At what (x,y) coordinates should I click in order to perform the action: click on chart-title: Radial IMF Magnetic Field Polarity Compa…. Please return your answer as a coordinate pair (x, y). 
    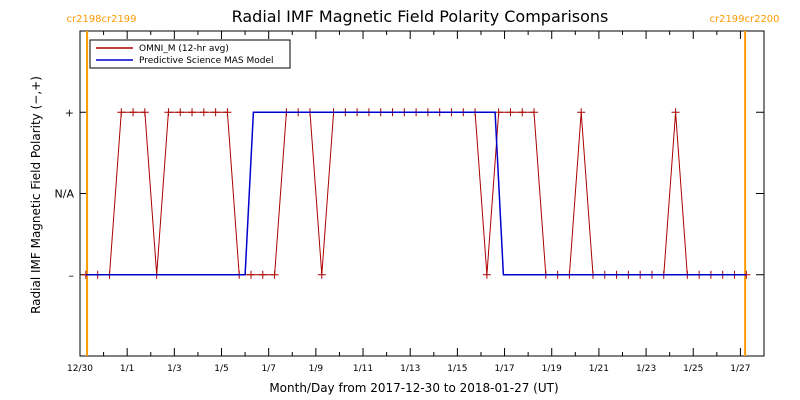
    Looking at the image, I should click on (420, 16).